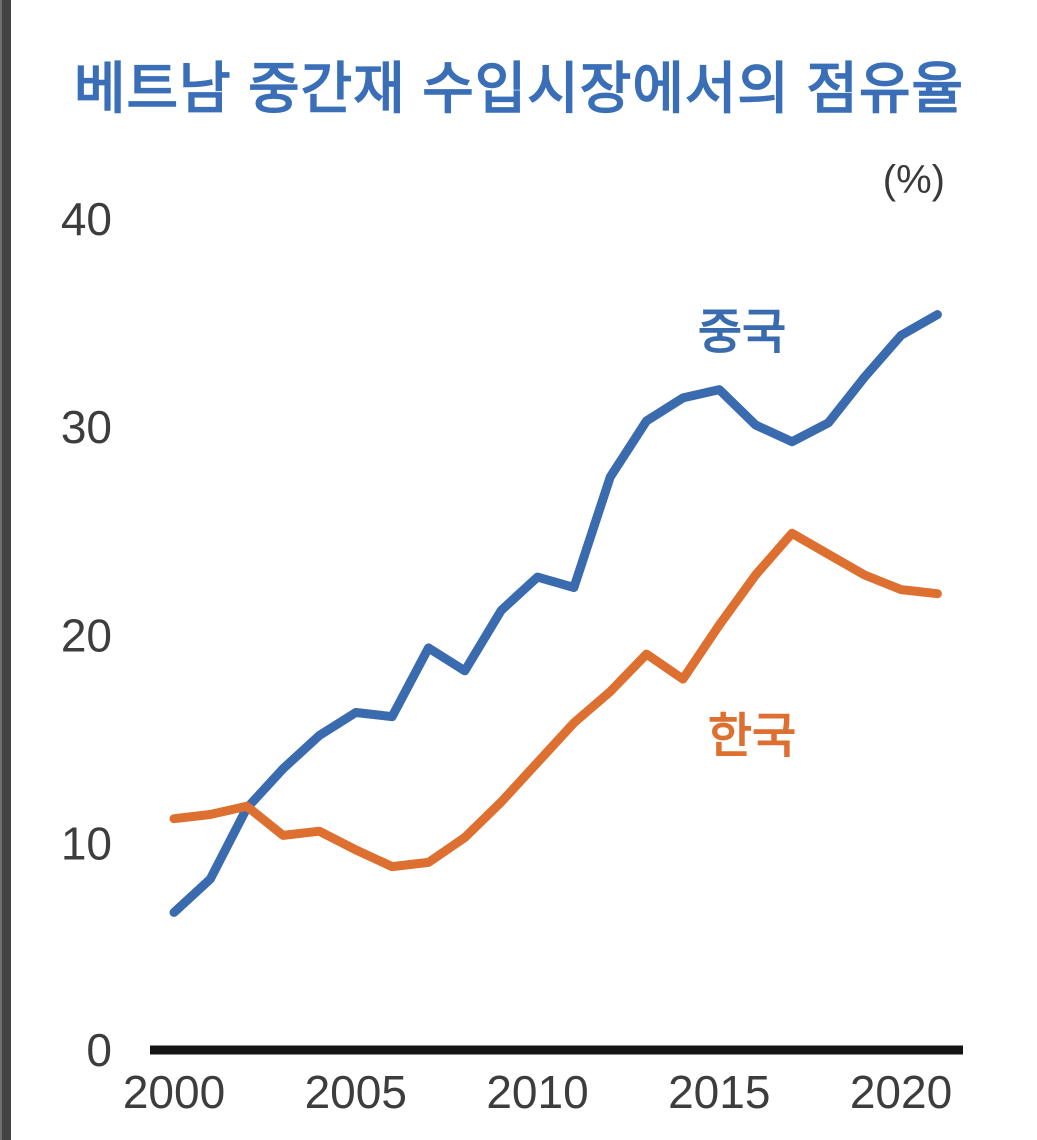 Image resolution: width=1037 pixels, height=1140 pixels. Describe the element at coordinates (99, 1050) in the screenshot. I see `y-tick-label-0: 0` at that location.